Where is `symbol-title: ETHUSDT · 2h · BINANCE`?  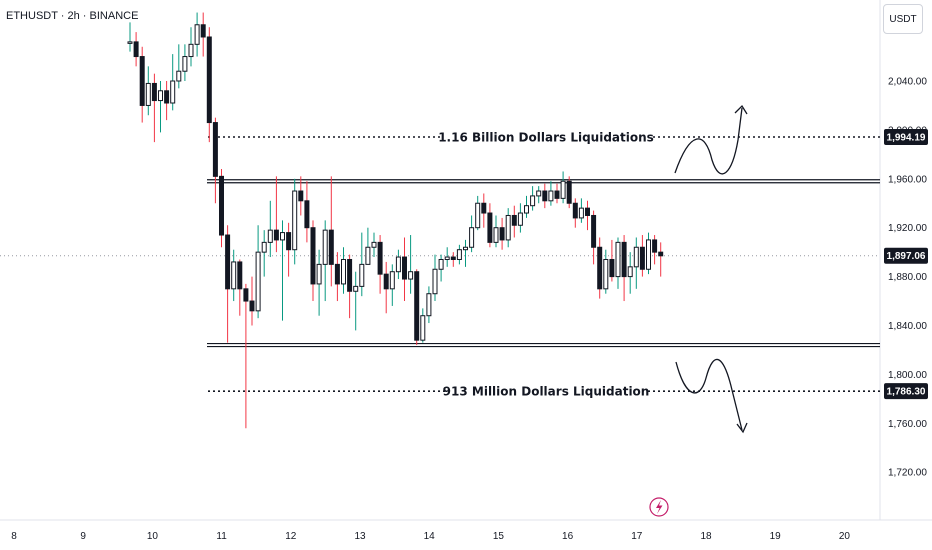
symbol-title: ETHUSDT · 2h · BINANCE is located at coordinates (72, 16).